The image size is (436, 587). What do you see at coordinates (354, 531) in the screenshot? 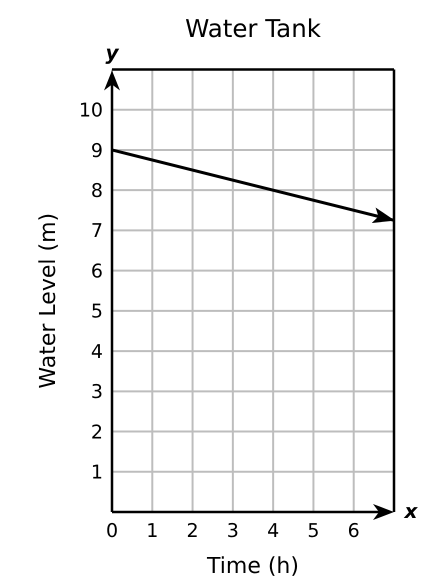
I see `x-tick-label: 6` at bounding box center [354, 531].